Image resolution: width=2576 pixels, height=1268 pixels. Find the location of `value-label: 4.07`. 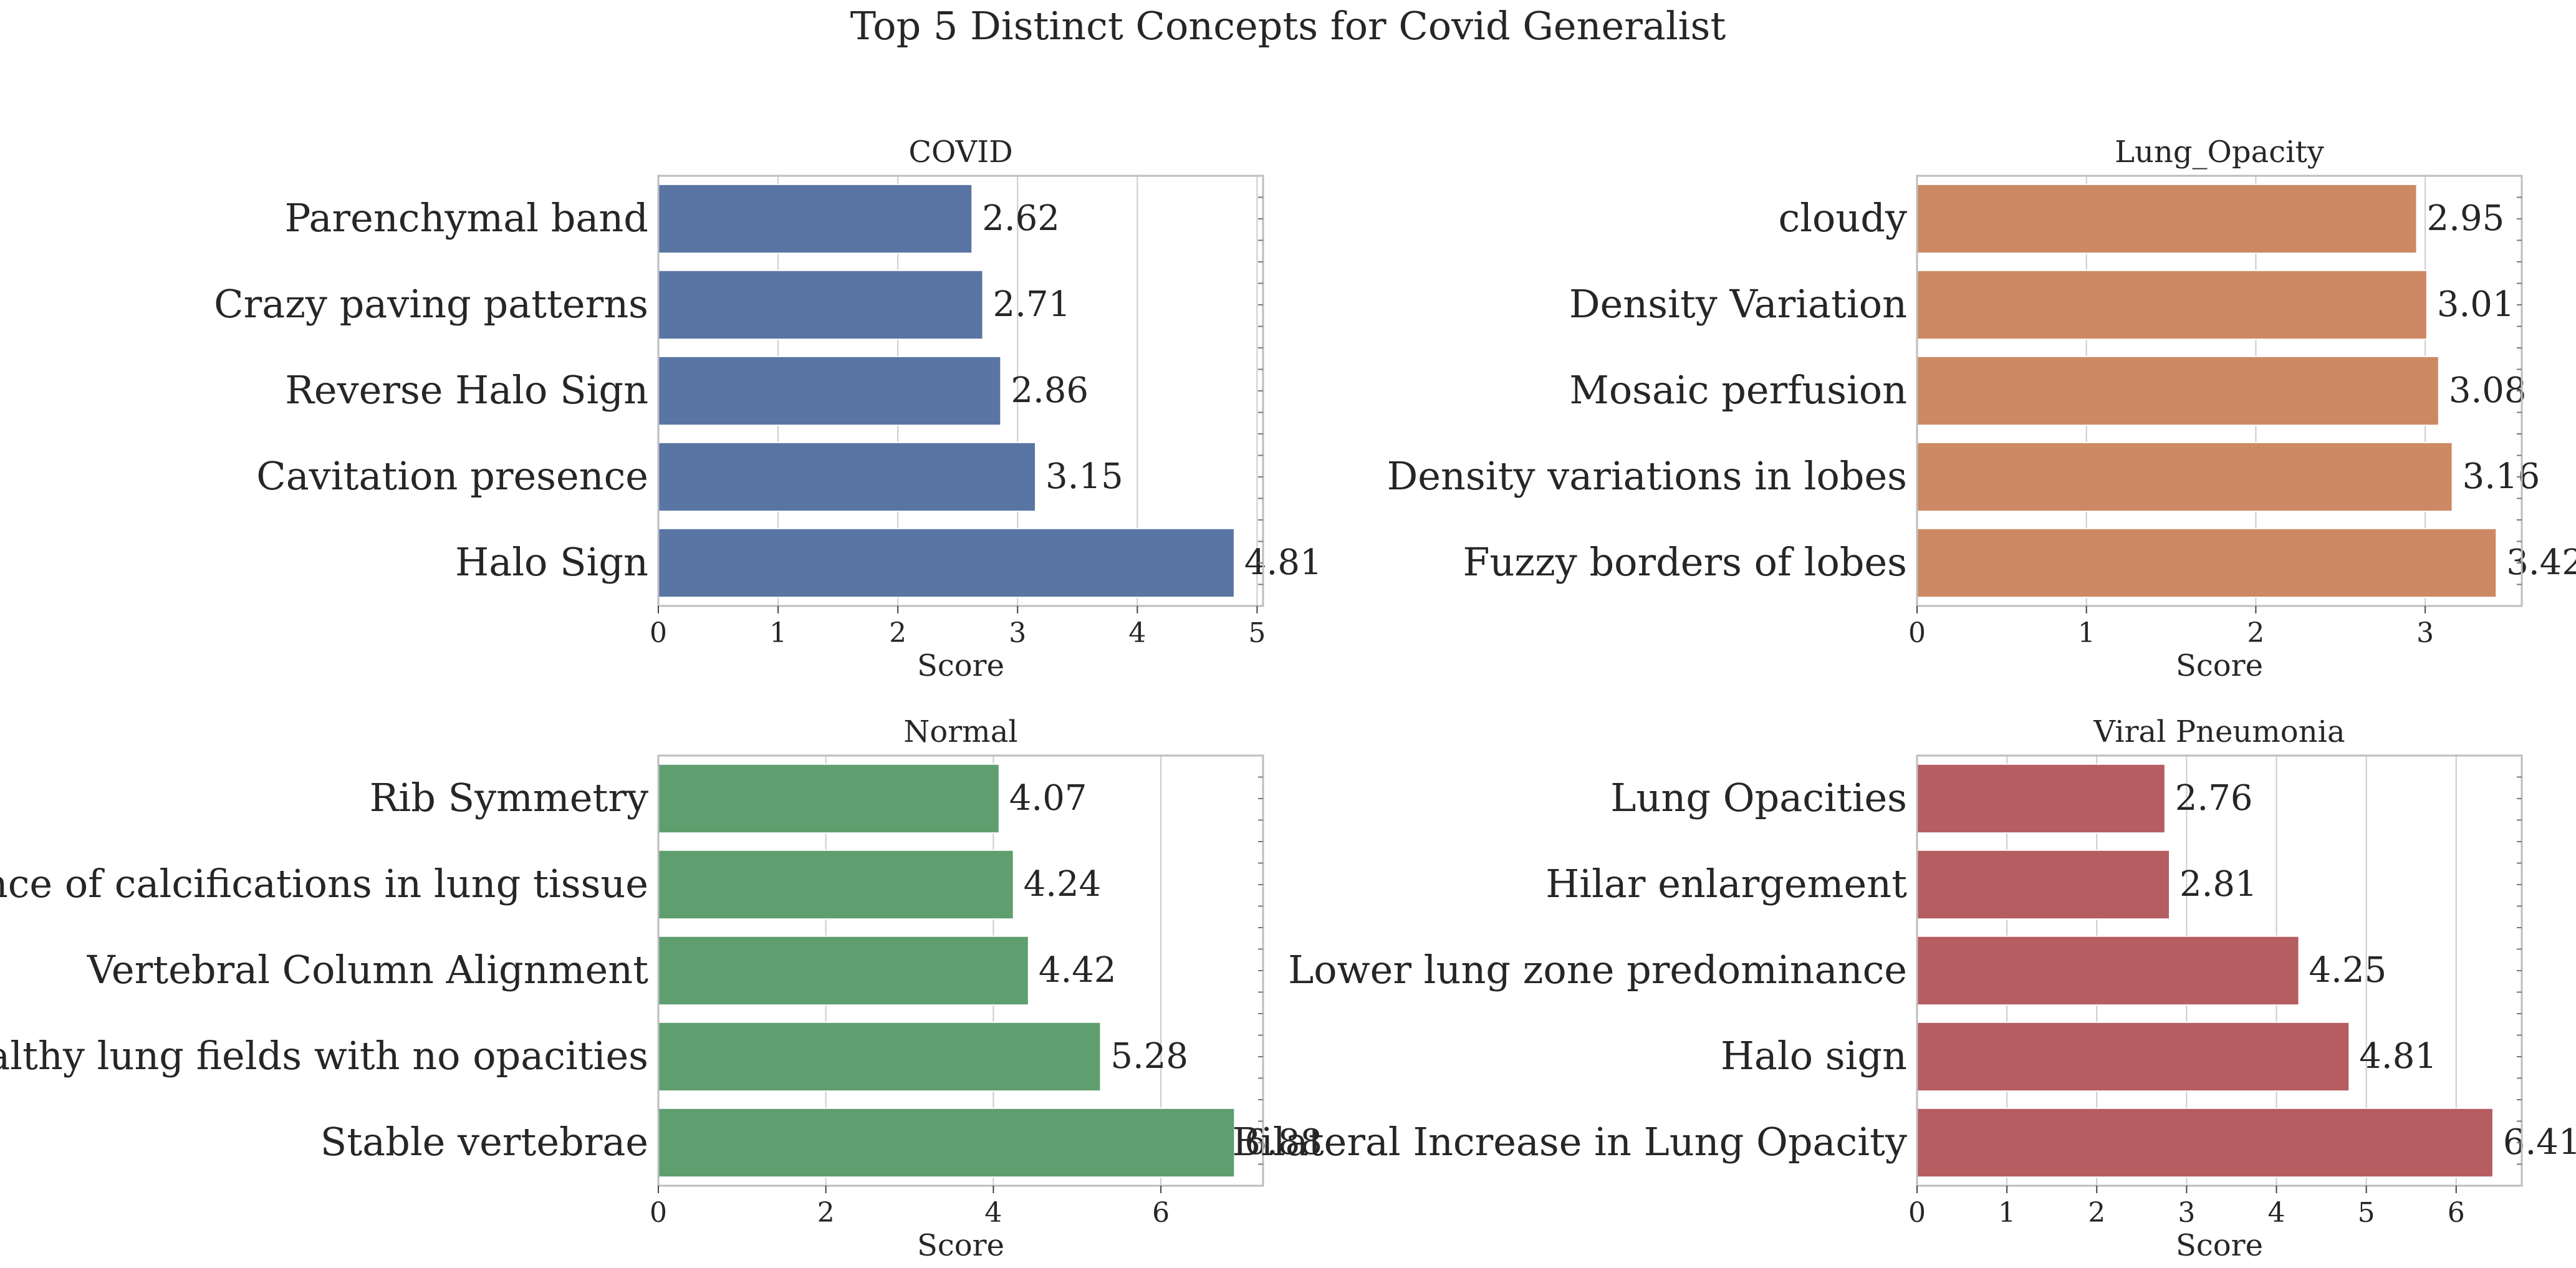

value-label: 4.07 is located at coordinates (1048, 798).